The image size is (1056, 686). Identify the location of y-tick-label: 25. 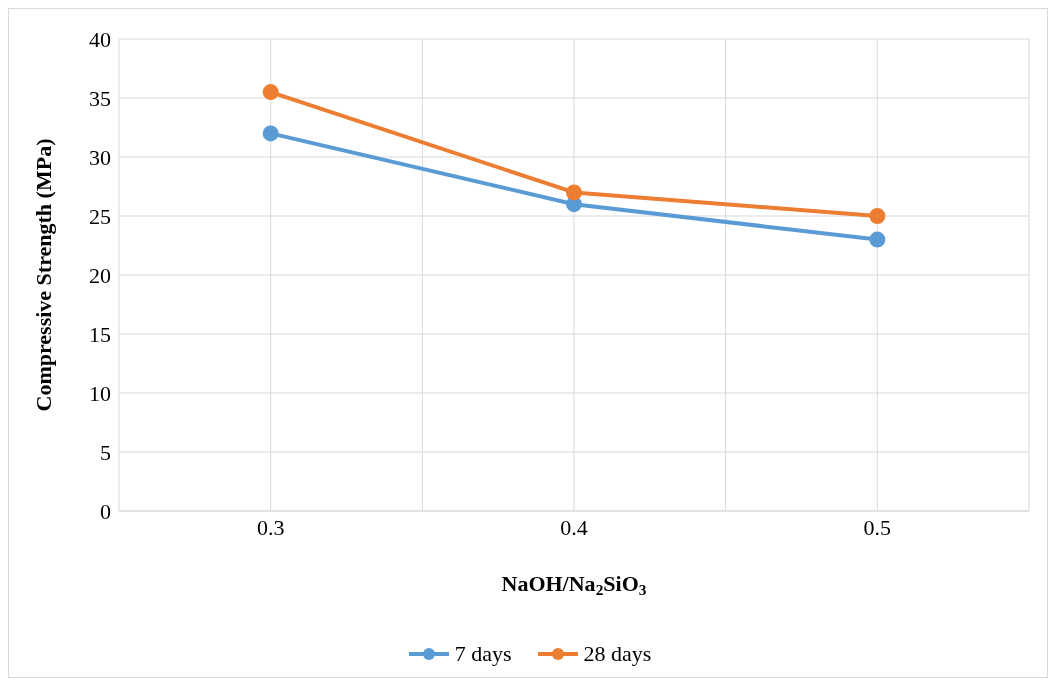
(100, 216).